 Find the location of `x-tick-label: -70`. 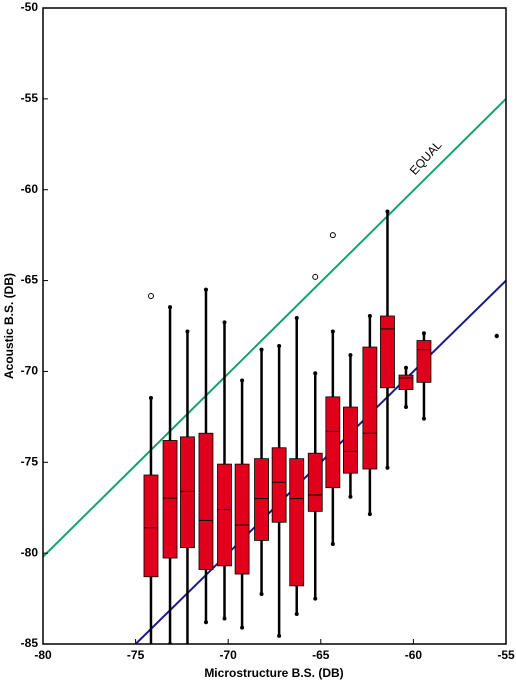

x-tick-label: -70 is located at coordinates (229, 655).